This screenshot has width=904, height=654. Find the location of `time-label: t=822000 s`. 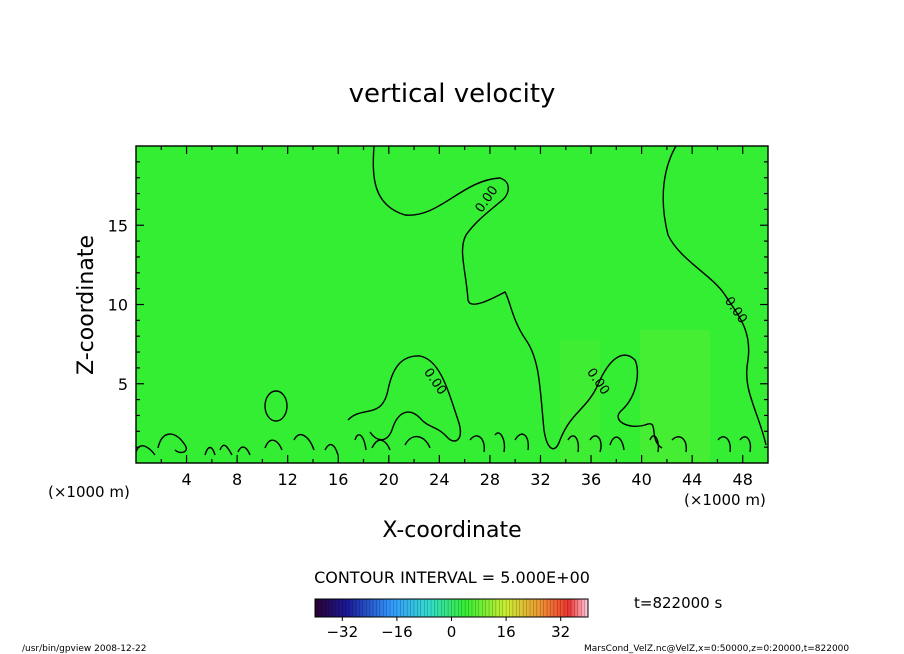

time-label: t=822000 s is located at coordinates (678, 603).